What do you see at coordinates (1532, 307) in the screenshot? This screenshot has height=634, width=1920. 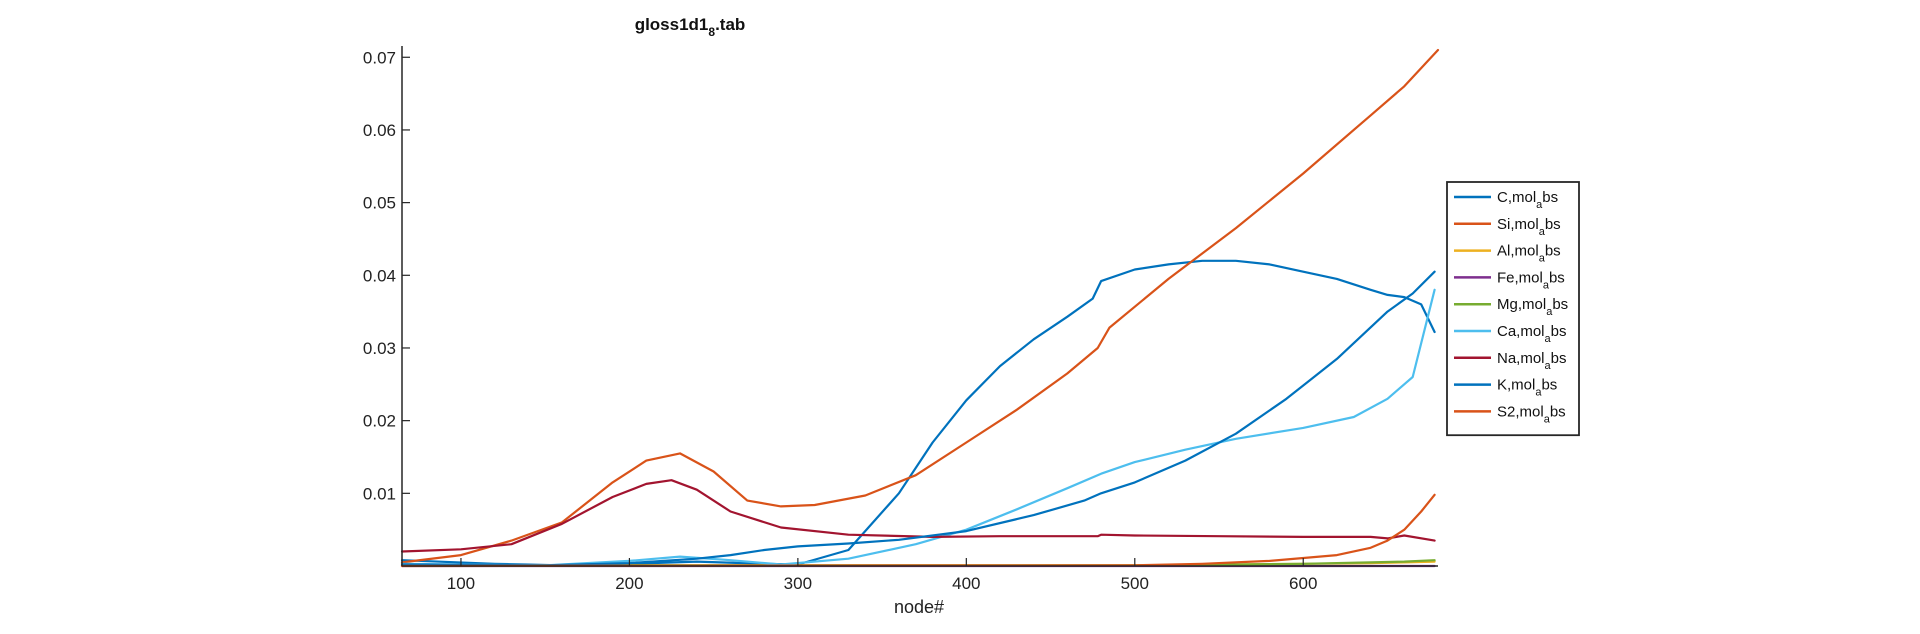 I see `legend-entry-4: Mg,molabs` at bounding box center [1532, 307].